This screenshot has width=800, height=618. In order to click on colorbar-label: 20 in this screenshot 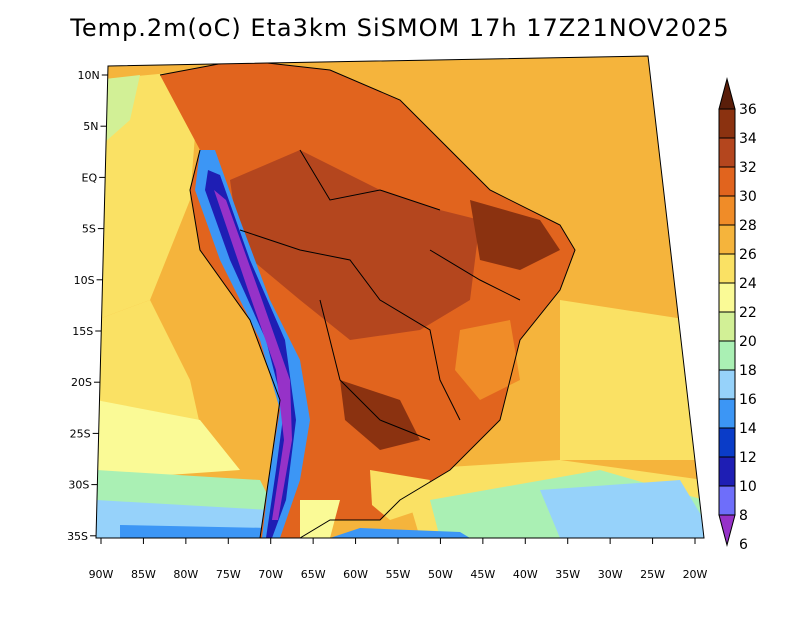, I will do `click(748, 342)`.